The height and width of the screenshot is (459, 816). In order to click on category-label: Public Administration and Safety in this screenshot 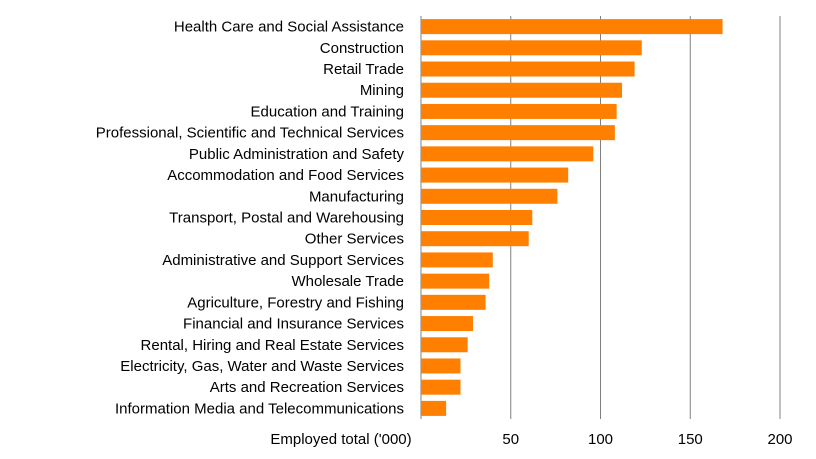, I will do `click(297, 154)`.